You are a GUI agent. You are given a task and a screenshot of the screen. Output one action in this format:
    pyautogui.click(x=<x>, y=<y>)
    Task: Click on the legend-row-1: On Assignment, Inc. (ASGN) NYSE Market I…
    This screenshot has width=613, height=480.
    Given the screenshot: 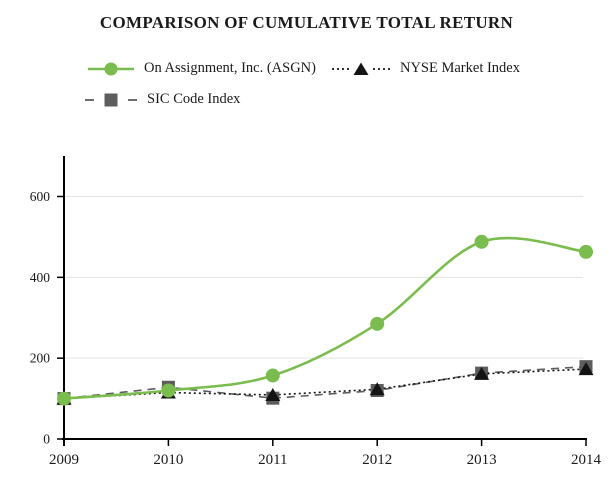 What is the action you would take?
    pyautogui.click(x=328, y=68)
    